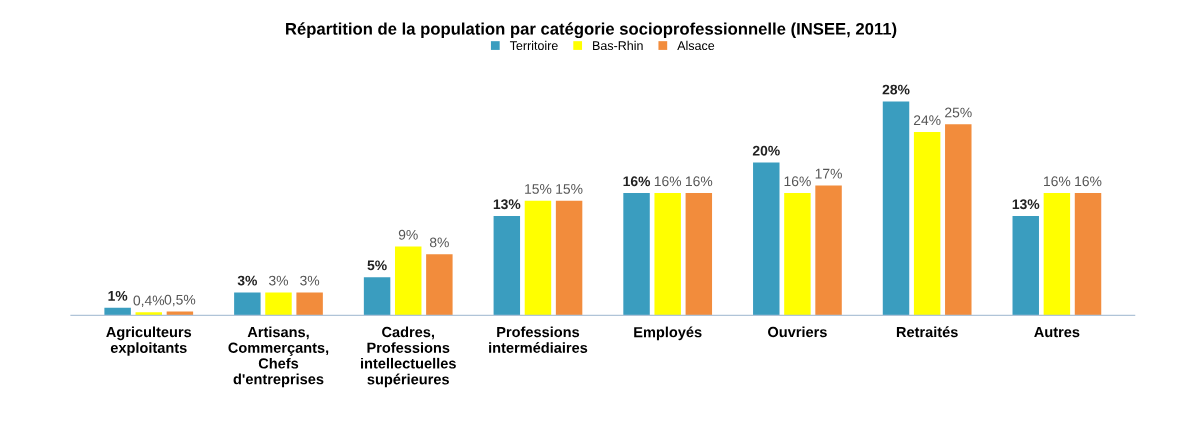 This screenshot has height=432, width=1182. Describe the element at coordinates (278, 357) in the screenshot. I see `x-tick-label: Artisans, Commerçants, Chefs d'entreprises` at that location.